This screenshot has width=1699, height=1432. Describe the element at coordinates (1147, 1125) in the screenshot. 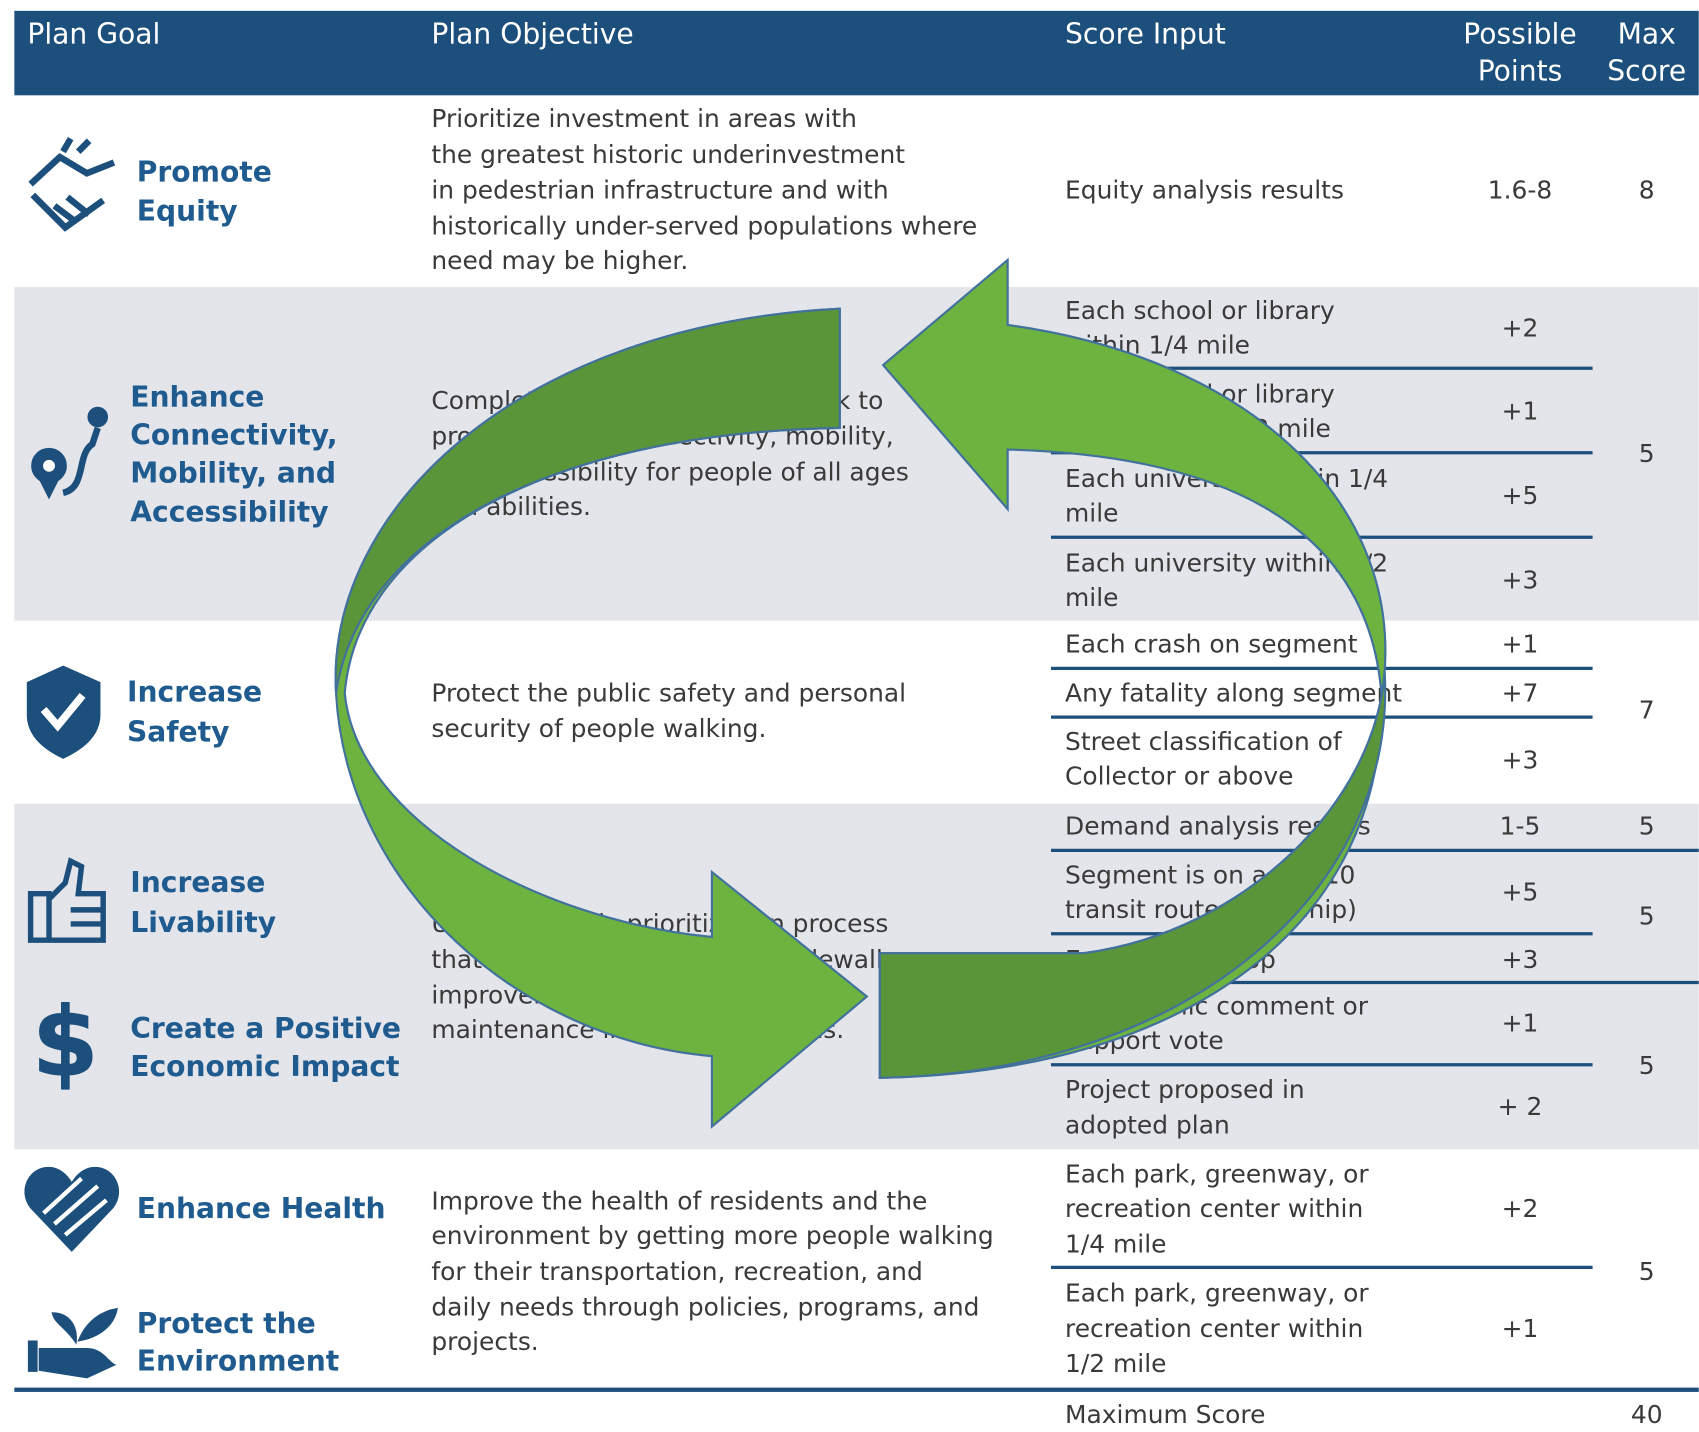

I see `score-input: adopted plan` at that location.